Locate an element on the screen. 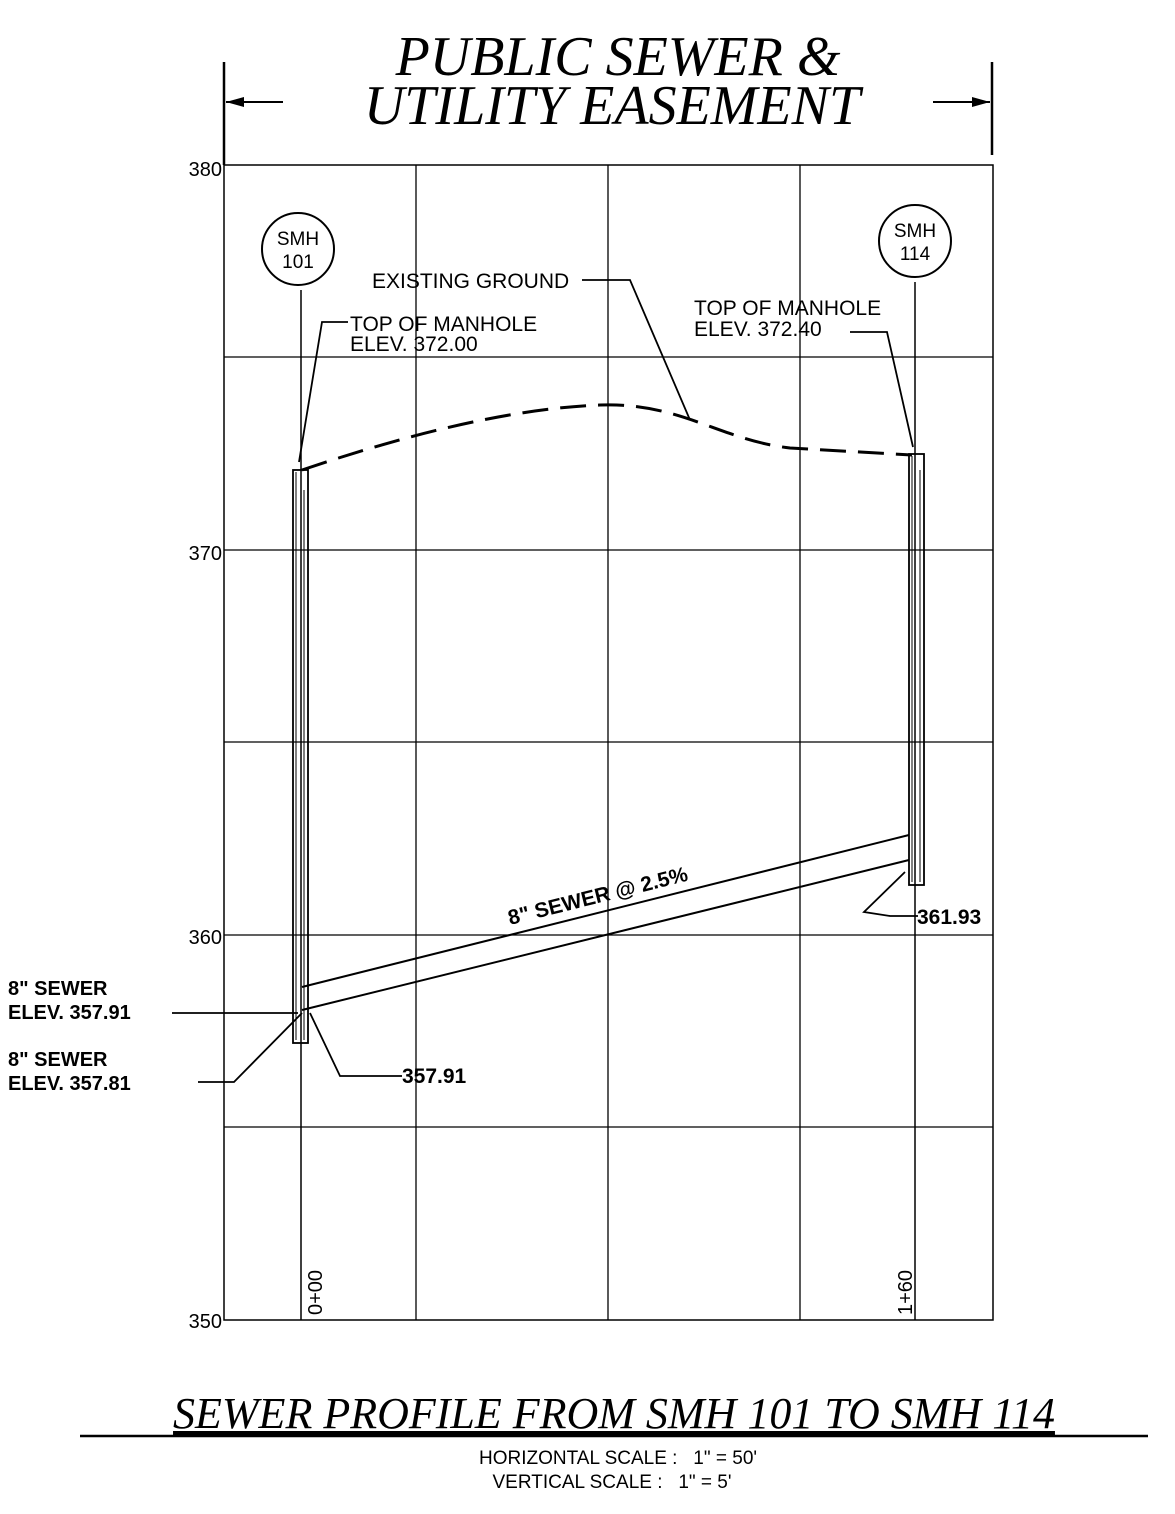 The image size is (1175, 1514). vertical-scale-label: VERTICAL SCALE : 1" = 5' is located at coordinates (611, 1482).